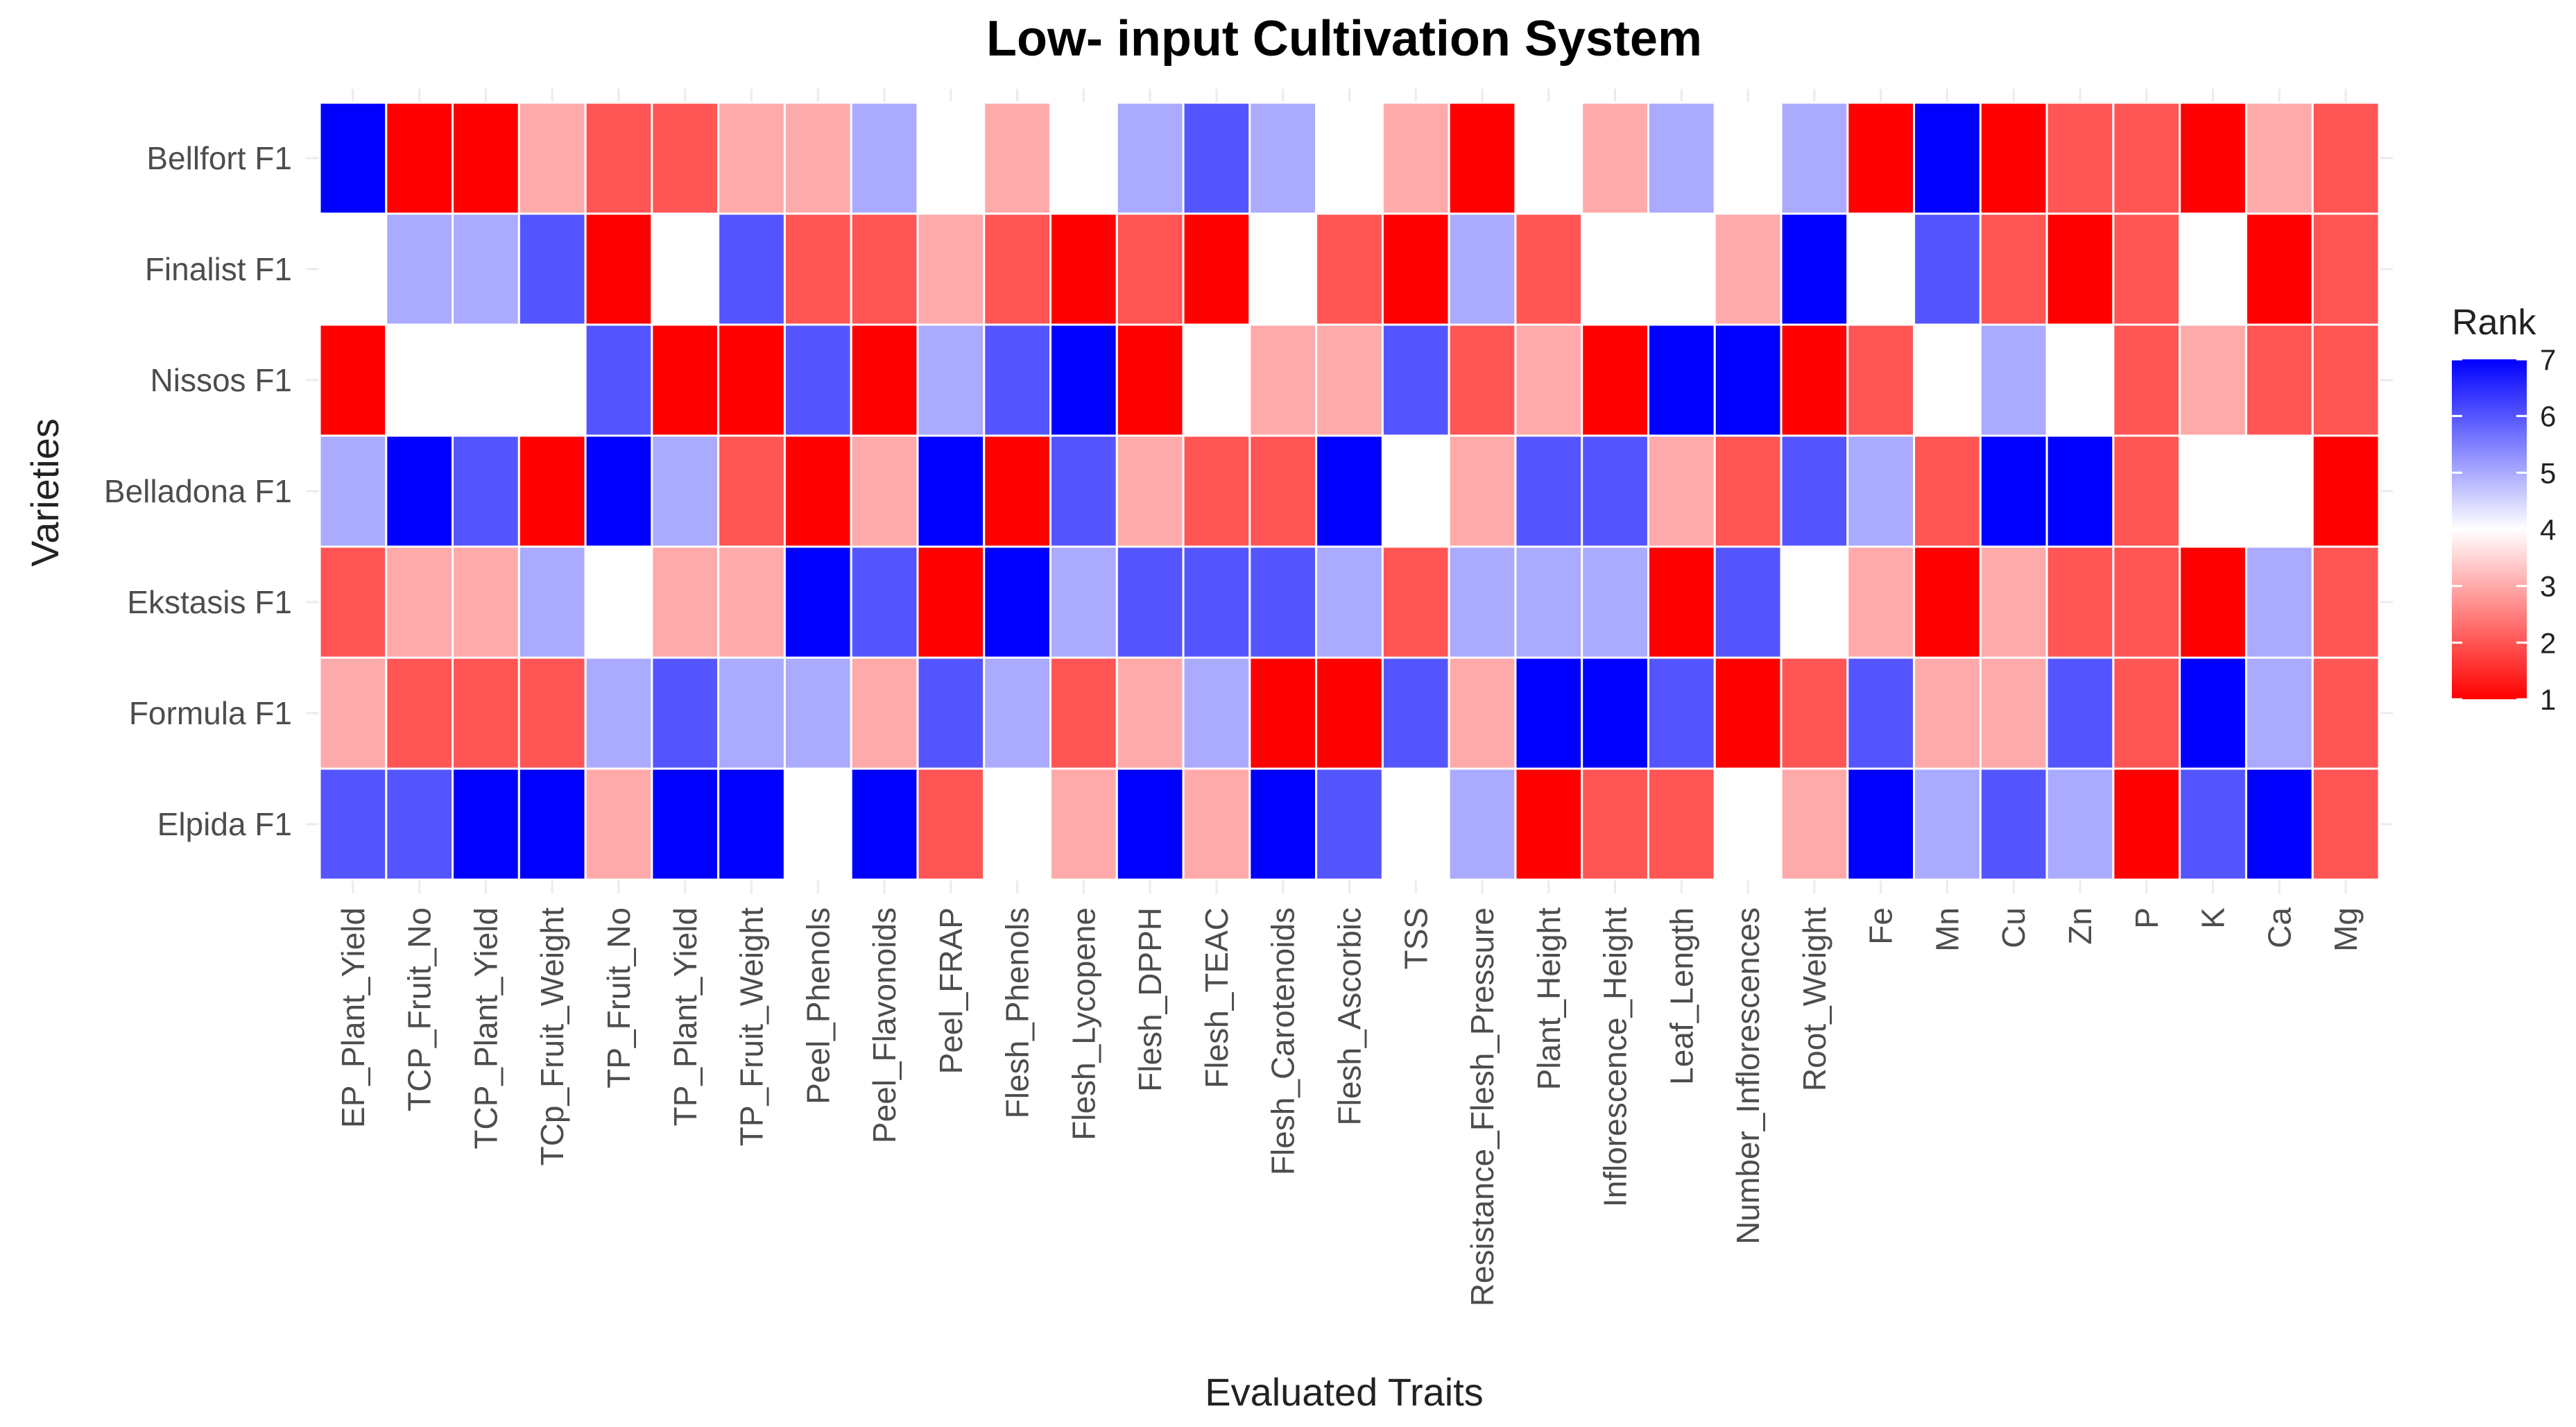  I want to click on x-tick-label: Mg, so click(2346, 930).